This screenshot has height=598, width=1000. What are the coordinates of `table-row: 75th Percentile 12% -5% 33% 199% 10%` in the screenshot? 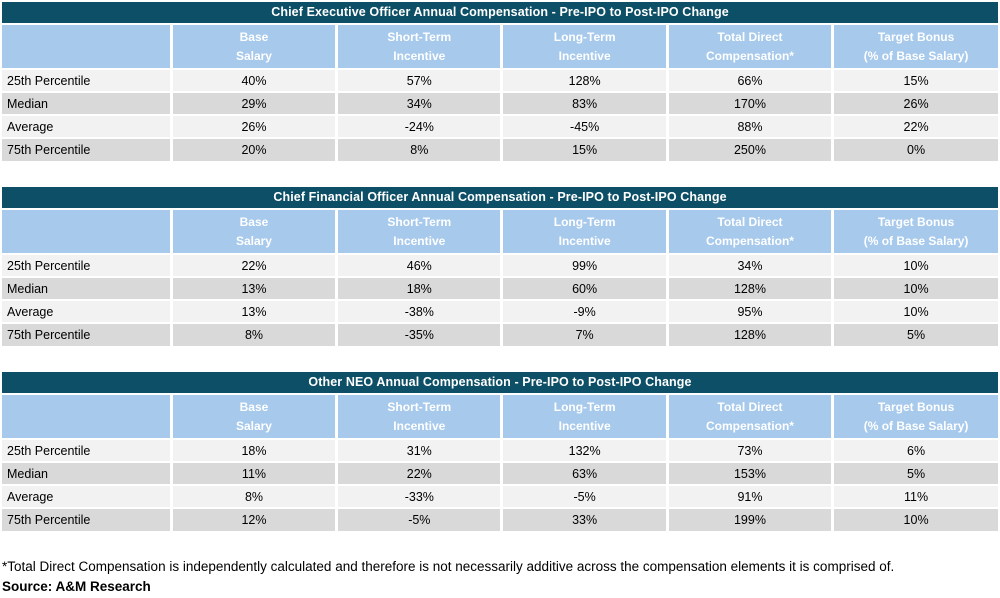 It's located at (500, 519).